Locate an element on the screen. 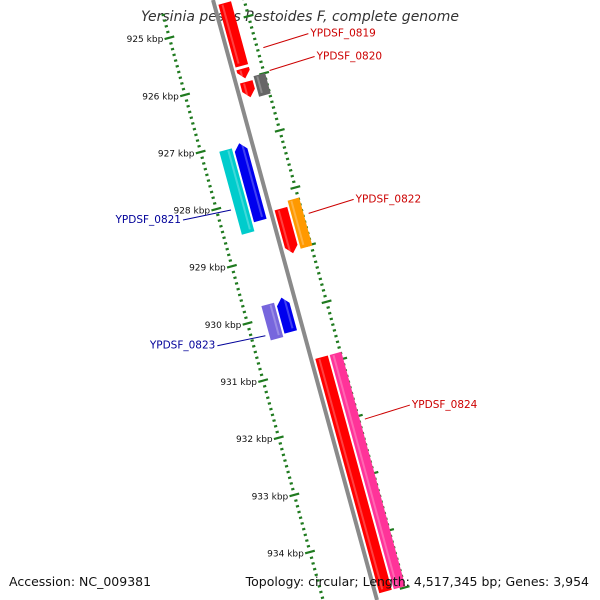 The image size is (600, 600). accession-text: Accession: NC_009381 is located at coordinates (80, 581).